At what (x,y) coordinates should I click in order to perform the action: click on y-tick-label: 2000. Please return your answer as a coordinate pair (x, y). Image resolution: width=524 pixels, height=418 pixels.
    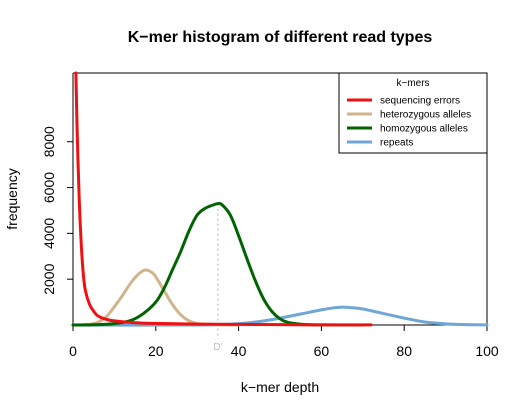
    Looking at the image, I should click on (49, 278).